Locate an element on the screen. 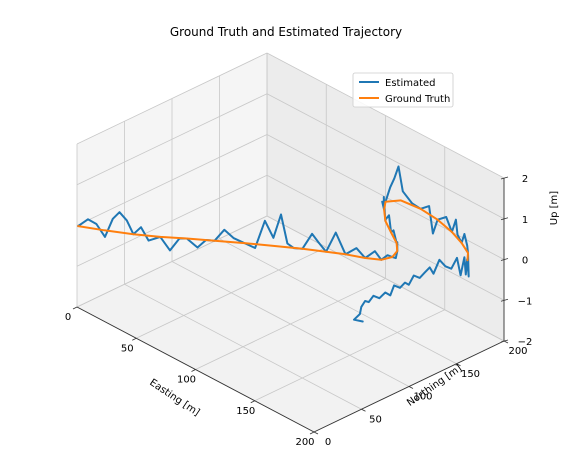 Image resolution: width=572 pixels, height=453 pixels. easting-tick-label: 150 is located at coordinates (245, 411).